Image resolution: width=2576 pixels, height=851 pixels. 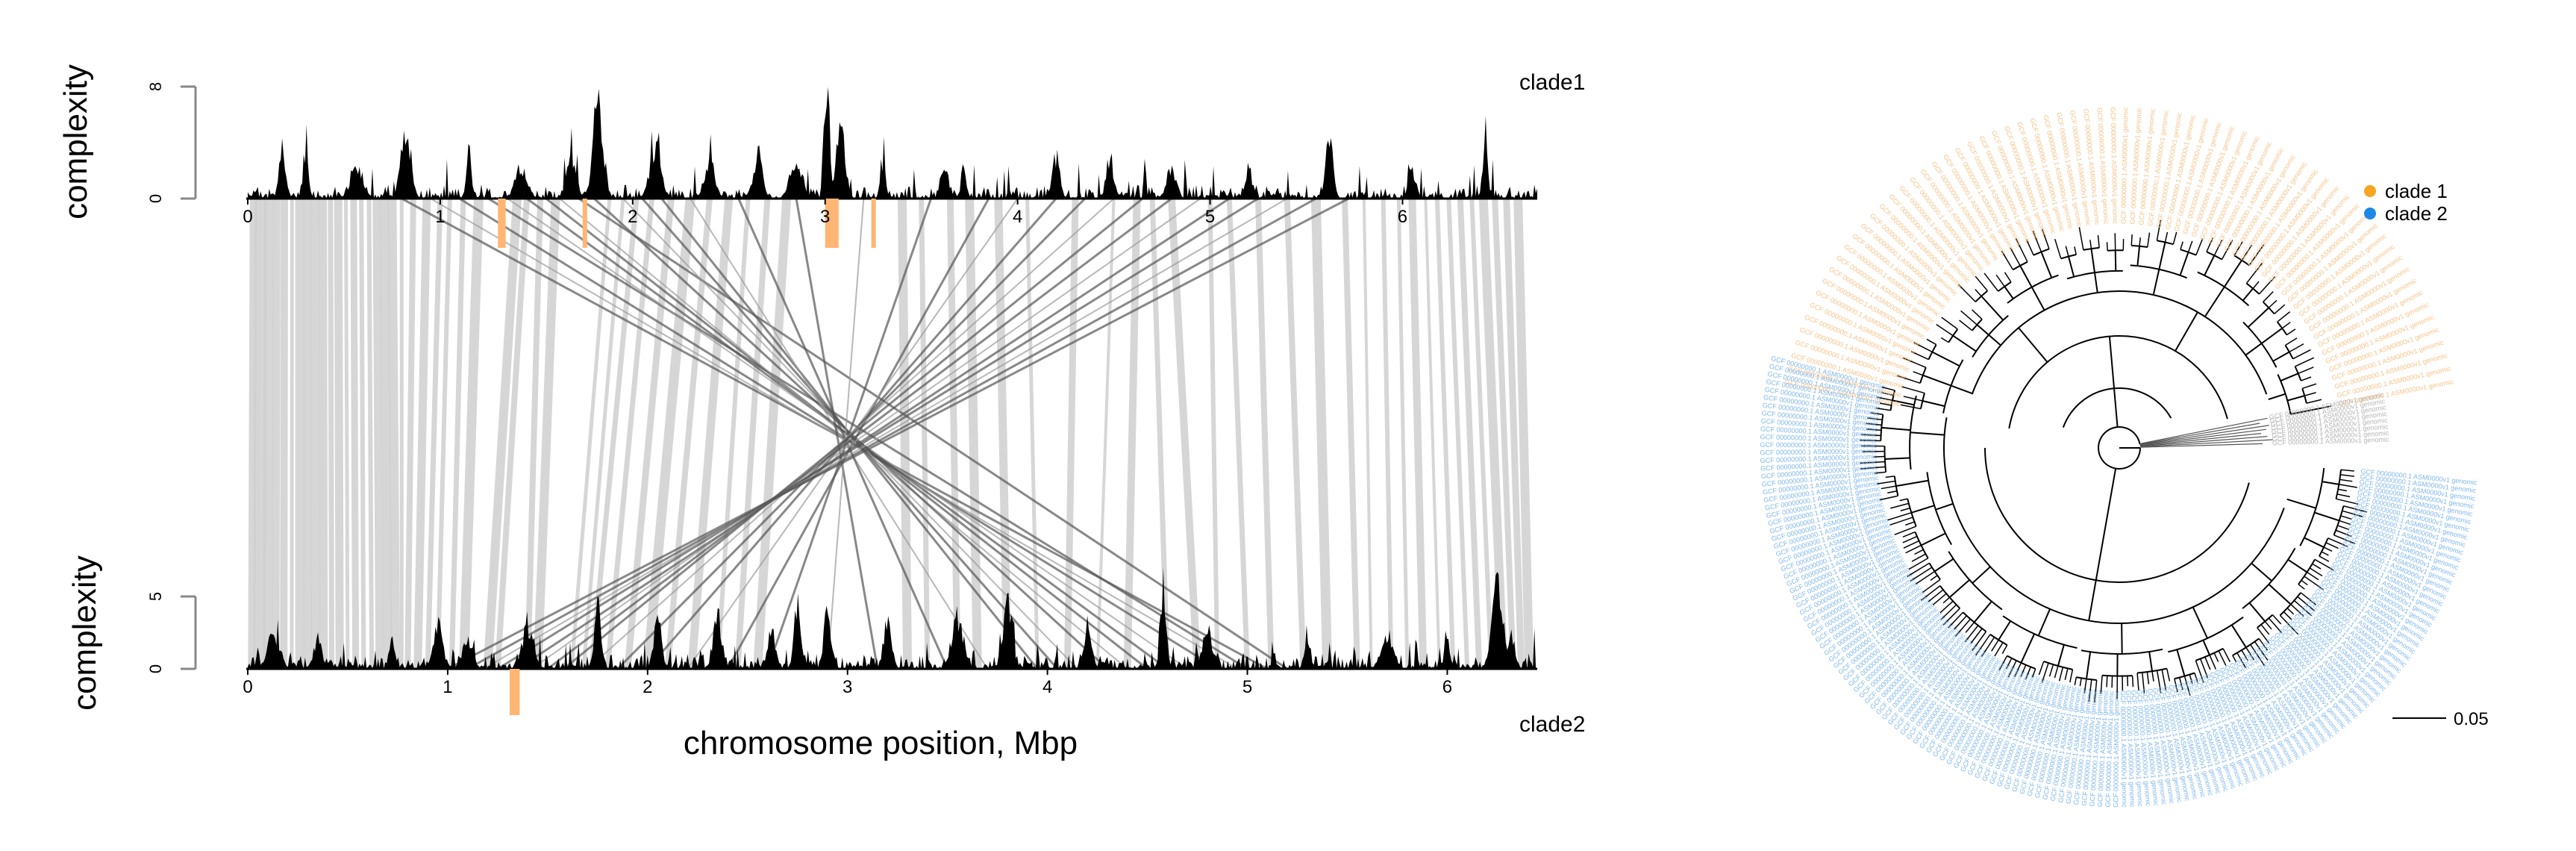 What do you see at coordinates (847, 683) in the screenshot?
I see `bottom-x-ticks: 0 1 2 3 4 5 6` at bounding box center [847, 683].